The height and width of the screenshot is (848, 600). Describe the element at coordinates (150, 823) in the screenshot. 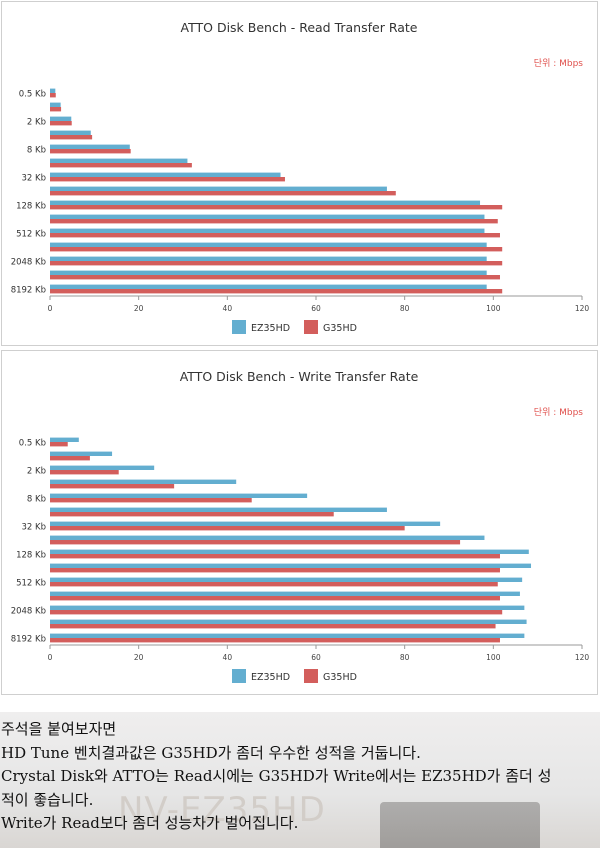

I see `note-line-5: Write가 Read보다 좀더 성능차가 벌어집니다.` at that location.